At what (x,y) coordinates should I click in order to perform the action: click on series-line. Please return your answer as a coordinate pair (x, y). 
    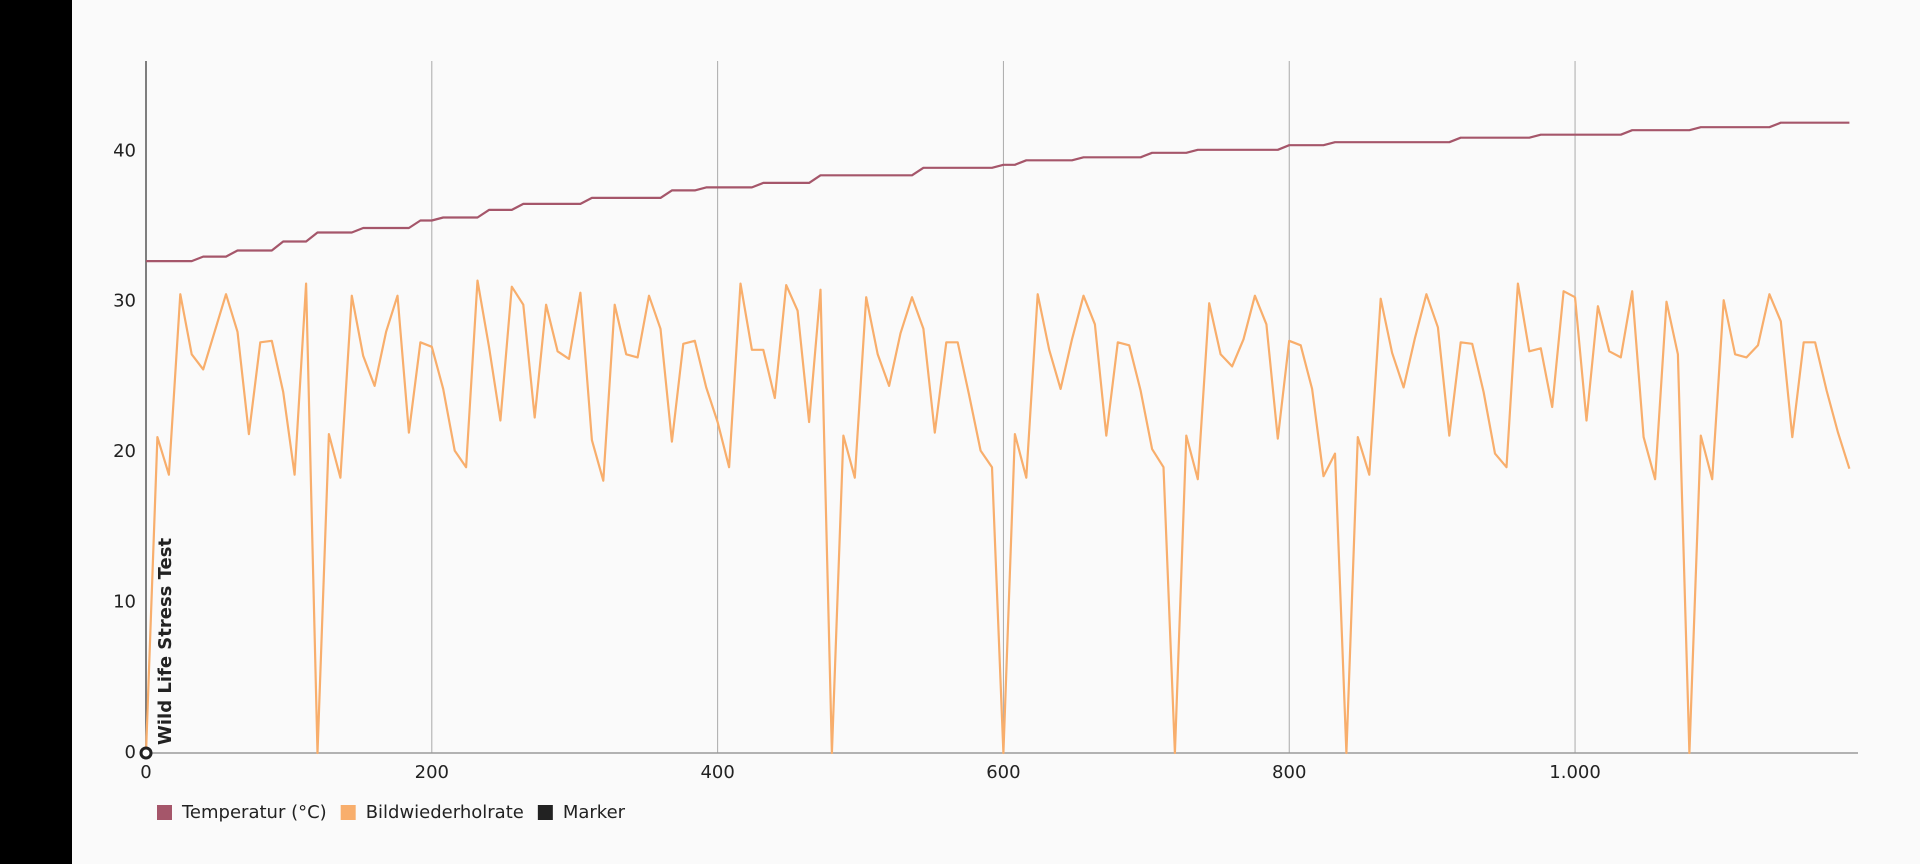
    Looking at the image, I should click on (998, 192).